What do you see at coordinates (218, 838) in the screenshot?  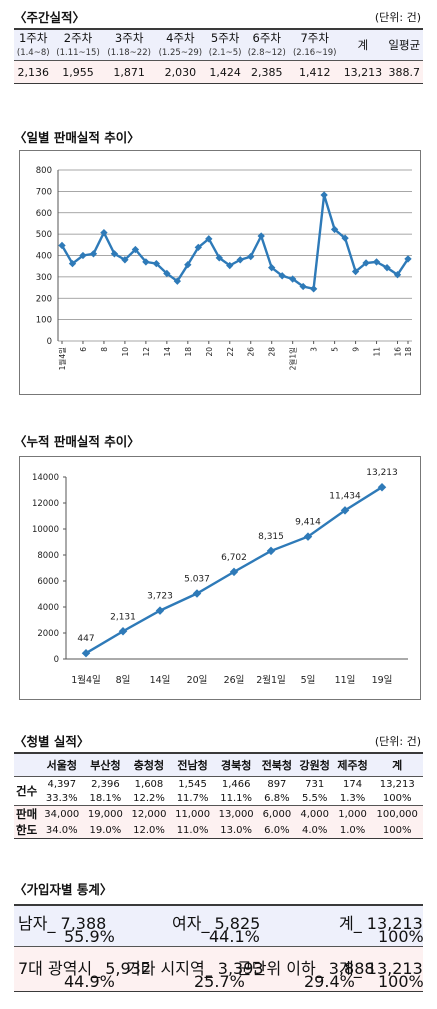 I see `regional-bottom-rule` at bounding box center [218, 838].